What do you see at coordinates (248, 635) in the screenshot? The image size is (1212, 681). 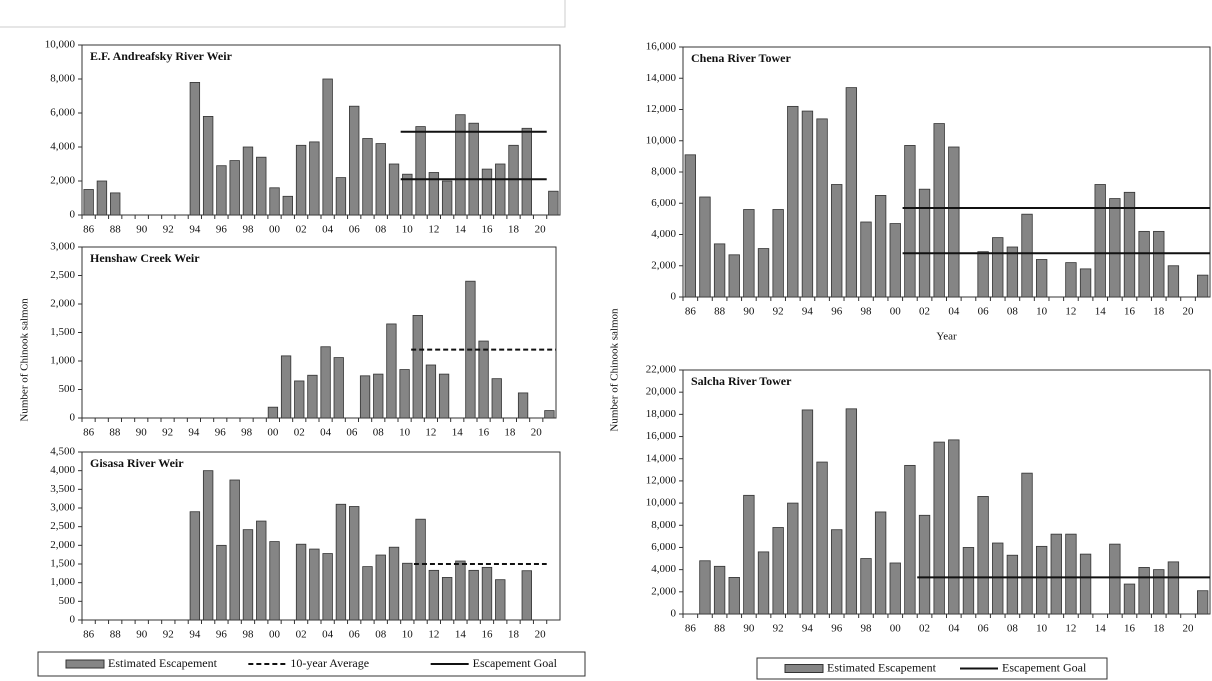 I see `x-tick-label: 98` at bounding box center [248, 635].